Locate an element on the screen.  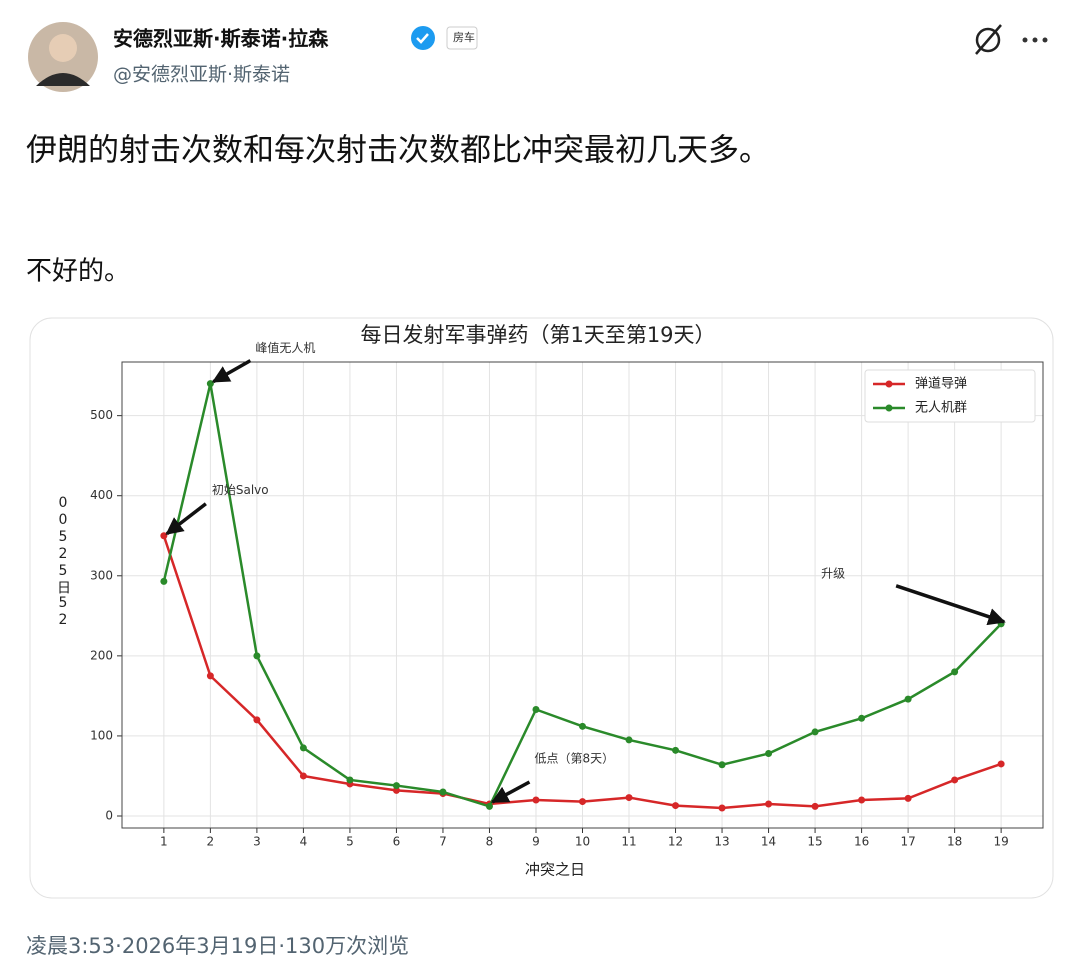
more-icon is located at coordinates (1035, 40).